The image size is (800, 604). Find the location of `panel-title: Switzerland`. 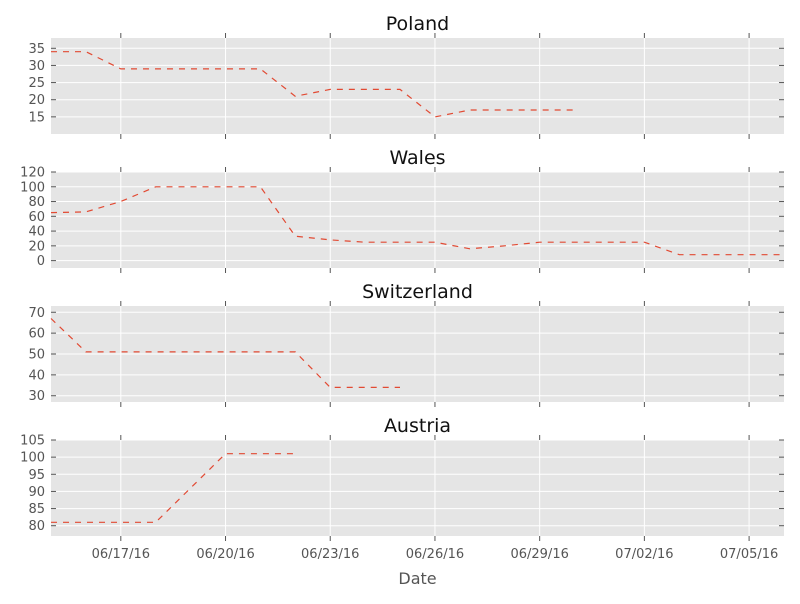

panel-title: Switzerland is located at coordinates (417, 292).